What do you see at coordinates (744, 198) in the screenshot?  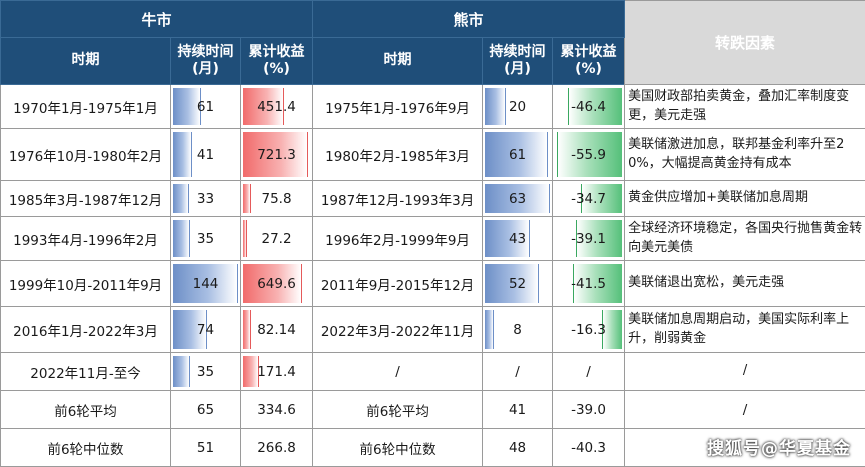 I see `reason-cell: 黄金供应增加+美联储加息周期` at bounding box center [744, 198].